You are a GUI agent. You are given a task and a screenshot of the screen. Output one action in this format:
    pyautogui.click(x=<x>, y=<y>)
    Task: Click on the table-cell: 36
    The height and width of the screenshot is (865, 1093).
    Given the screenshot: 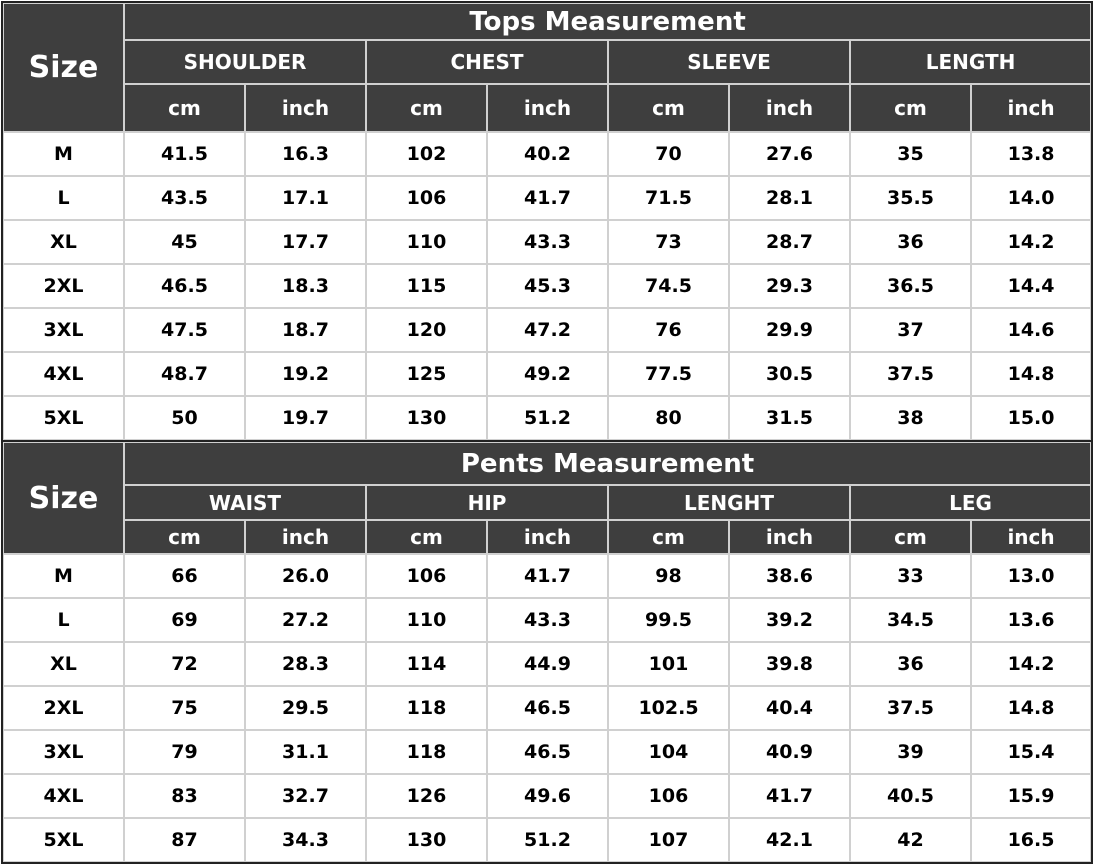 What is the action you would take?
    pyautogui.click(x=910, y=664)
    